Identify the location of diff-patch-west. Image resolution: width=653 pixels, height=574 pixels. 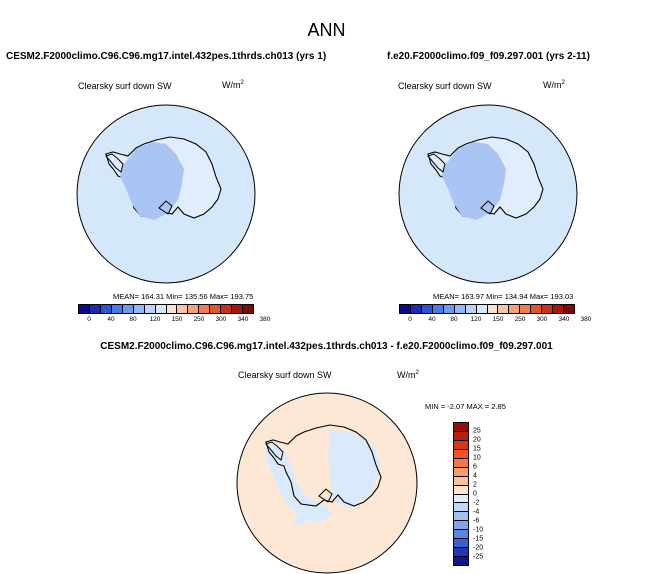
(299, 483).